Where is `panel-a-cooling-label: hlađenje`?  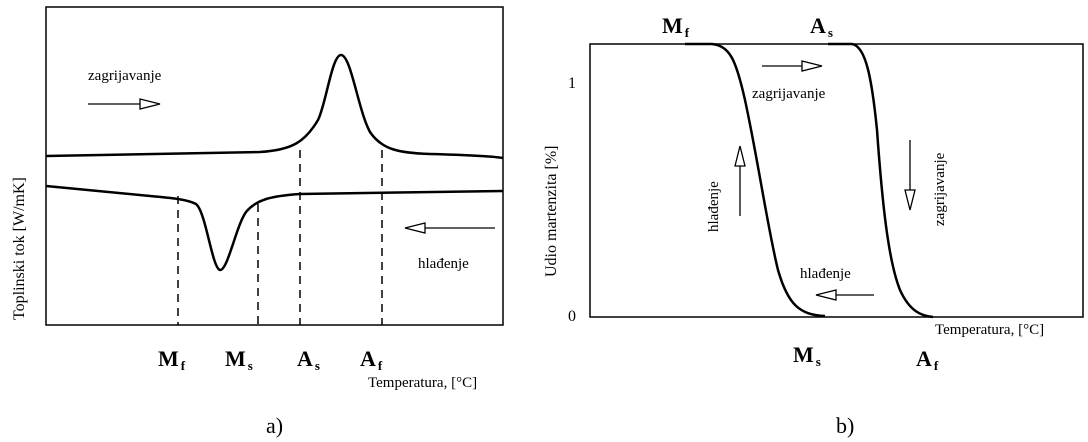
panel-a-cooling-label: hlađenje is located at coordinates (443, 264).